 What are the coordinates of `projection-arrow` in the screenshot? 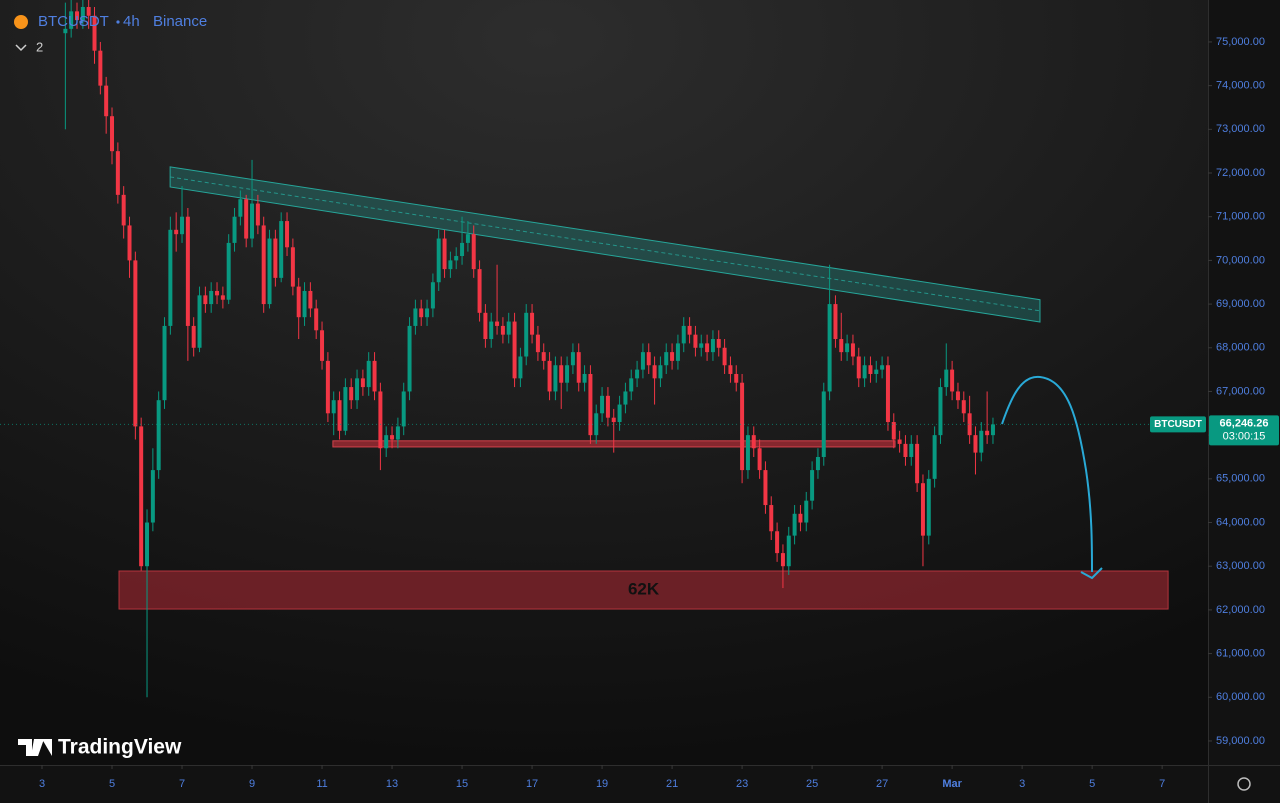 It's located at (1047, 474).